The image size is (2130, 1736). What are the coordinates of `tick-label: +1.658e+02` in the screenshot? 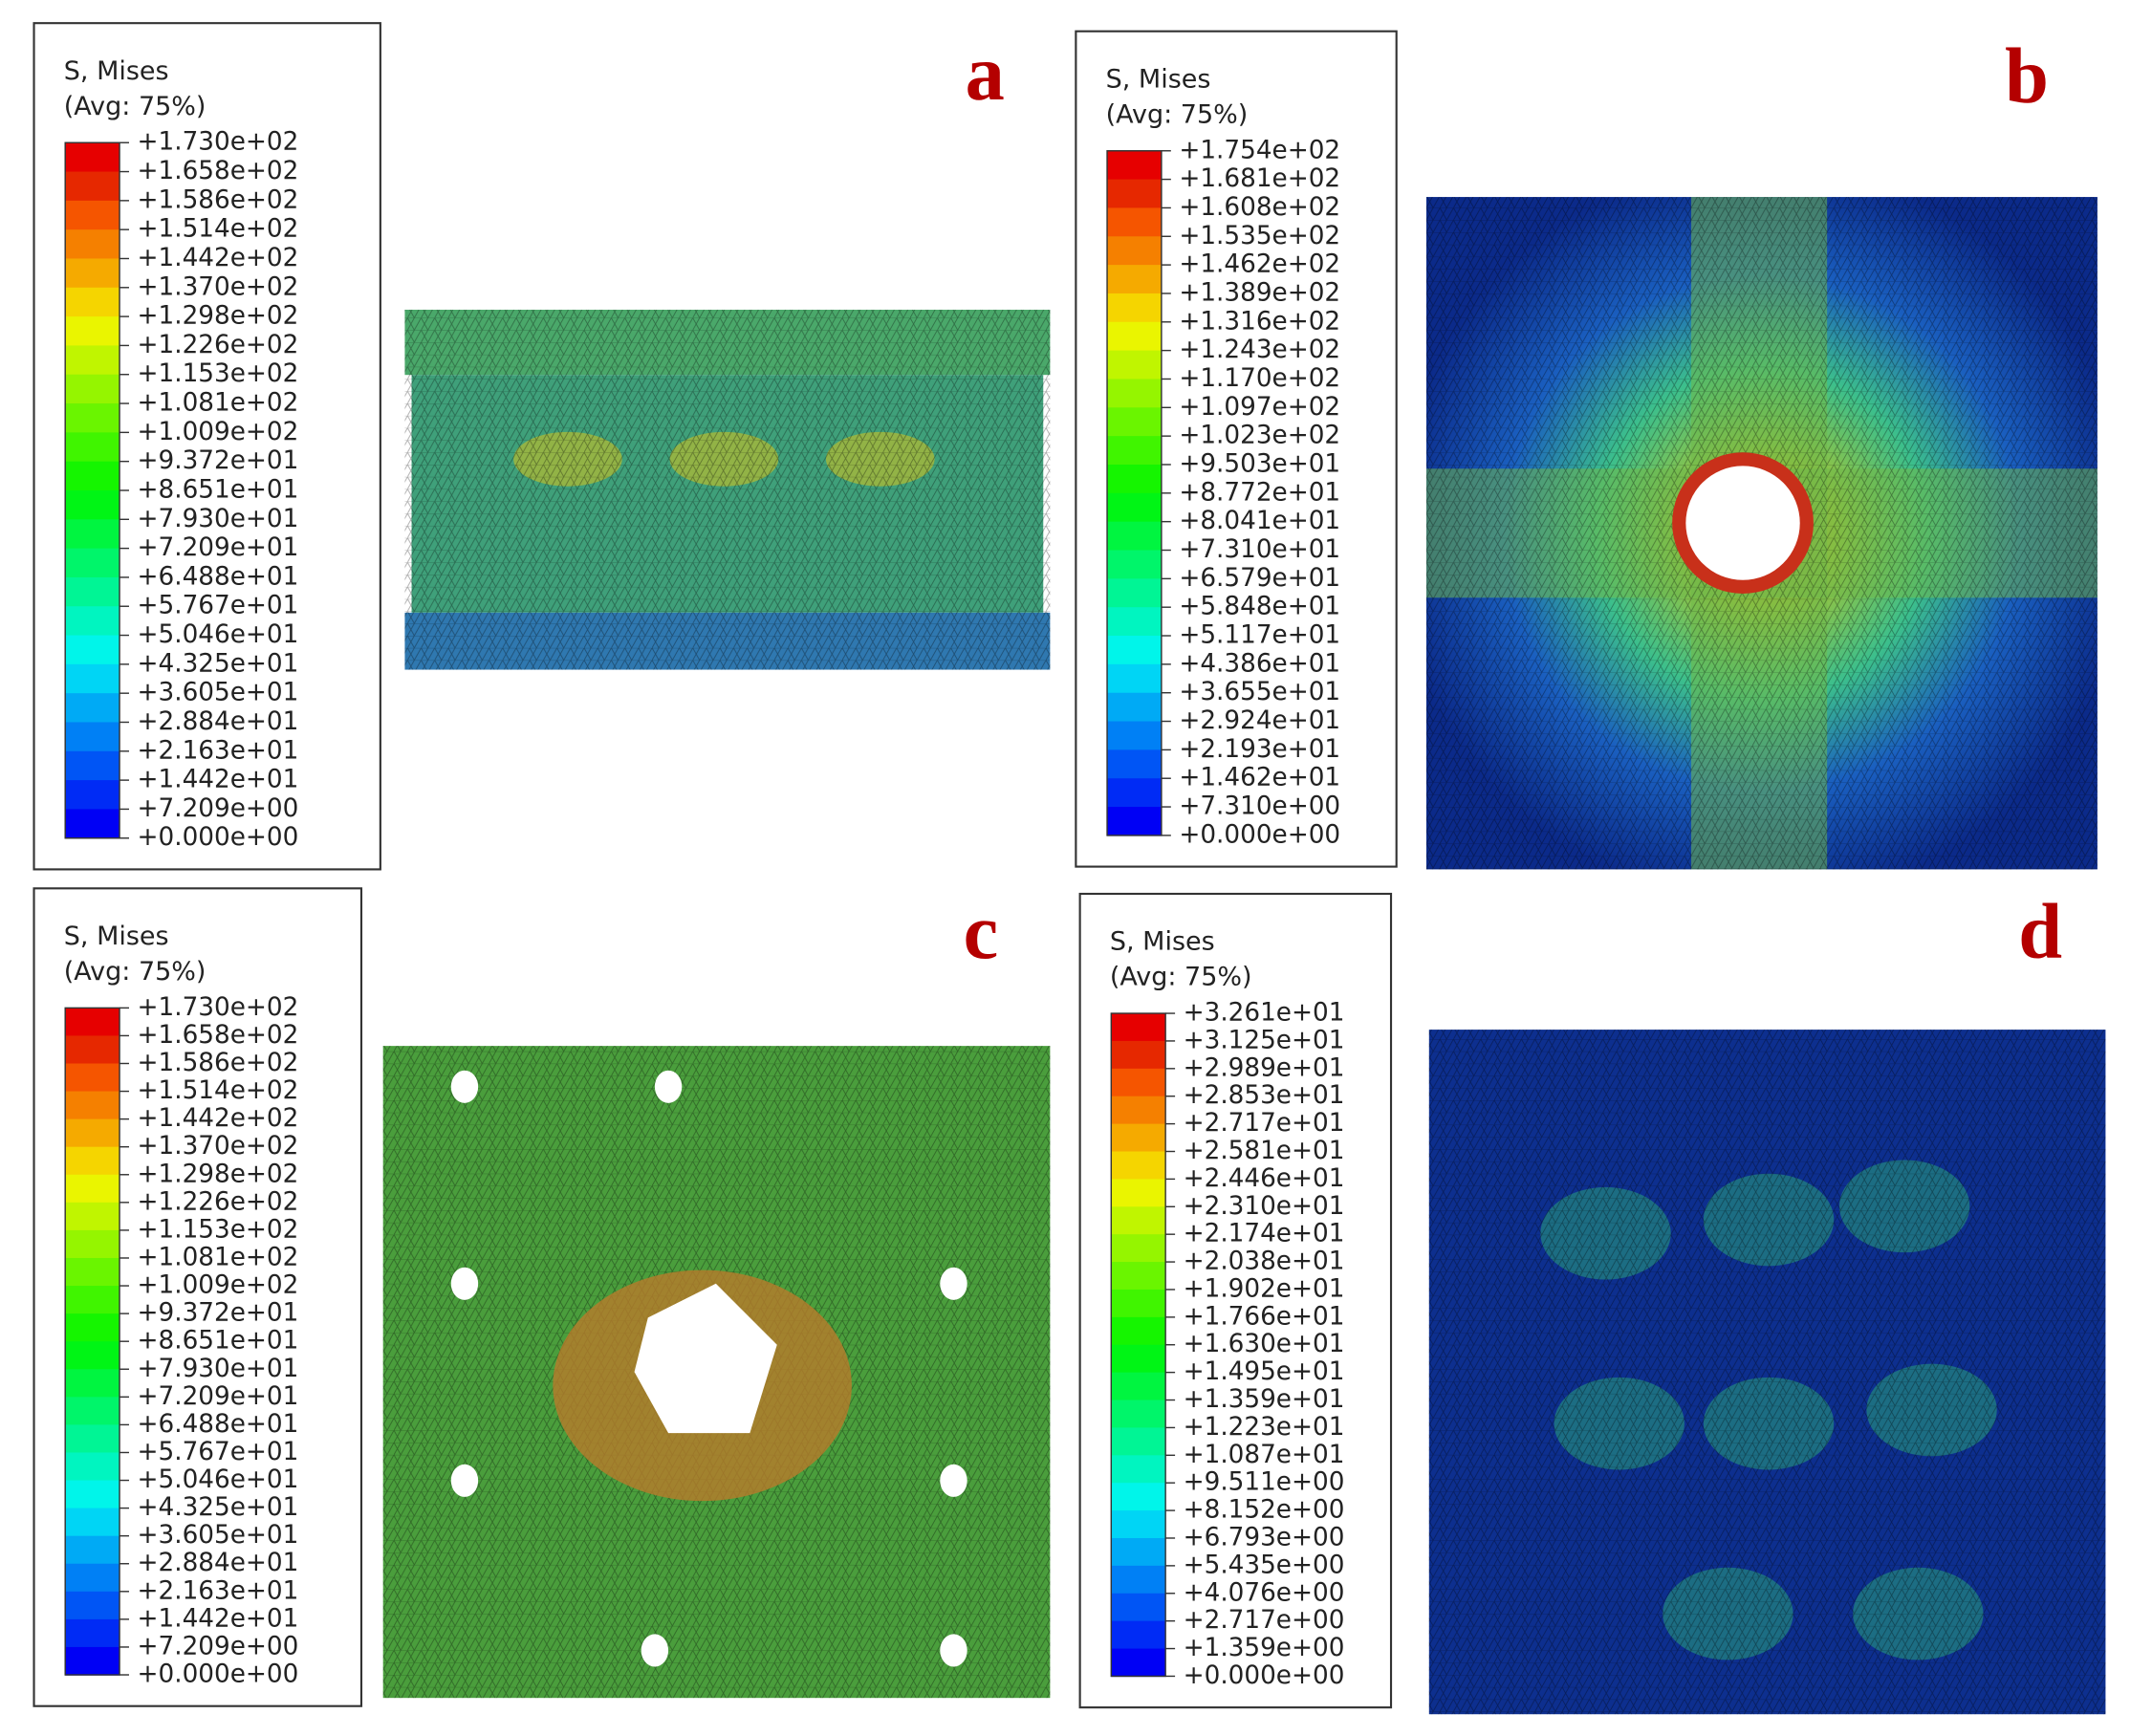 It's located at (219, 1035).